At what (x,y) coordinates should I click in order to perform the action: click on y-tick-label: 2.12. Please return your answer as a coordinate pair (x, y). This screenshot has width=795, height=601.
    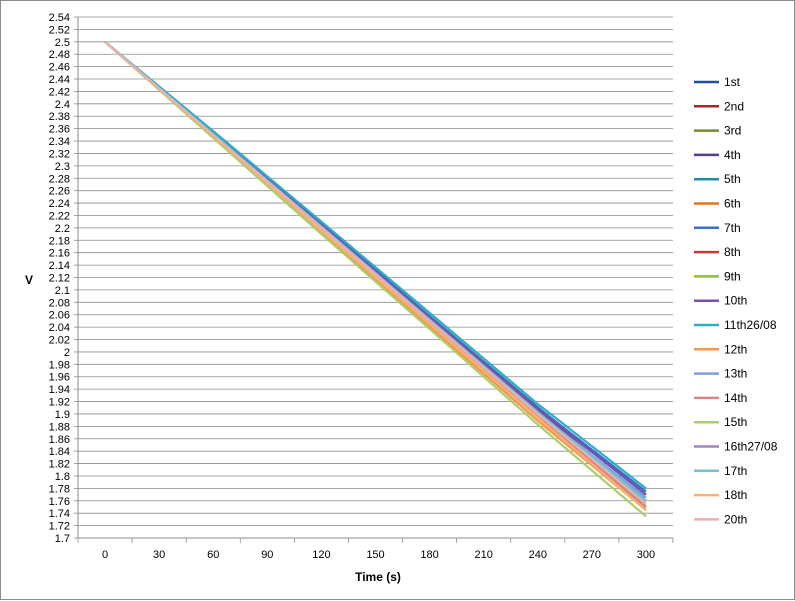
    Looking at the image, I should click on (59, 279).